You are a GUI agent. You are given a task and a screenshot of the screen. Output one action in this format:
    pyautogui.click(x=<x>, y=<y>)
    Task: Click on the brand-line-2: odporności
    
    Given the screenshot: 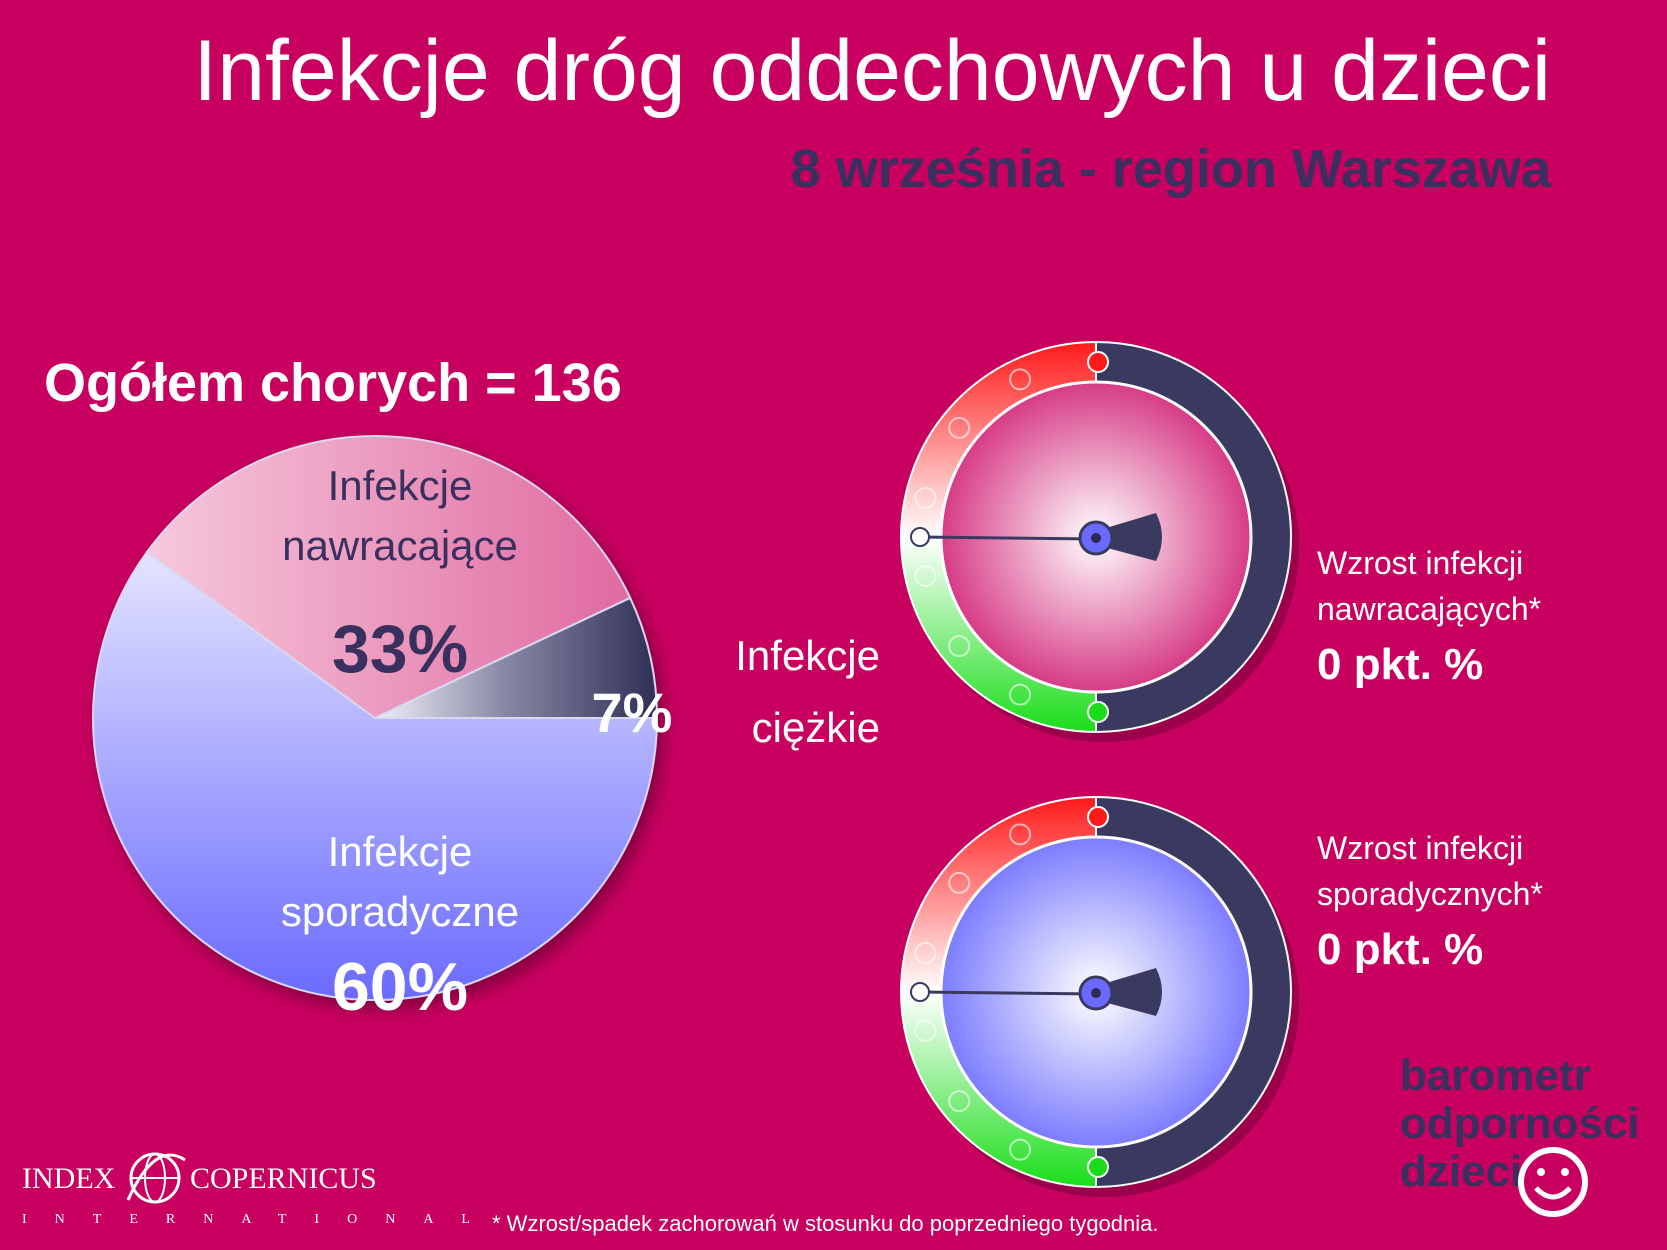 What is the action you would take?
    pyautogui.click(x=1520, y=1123)
    